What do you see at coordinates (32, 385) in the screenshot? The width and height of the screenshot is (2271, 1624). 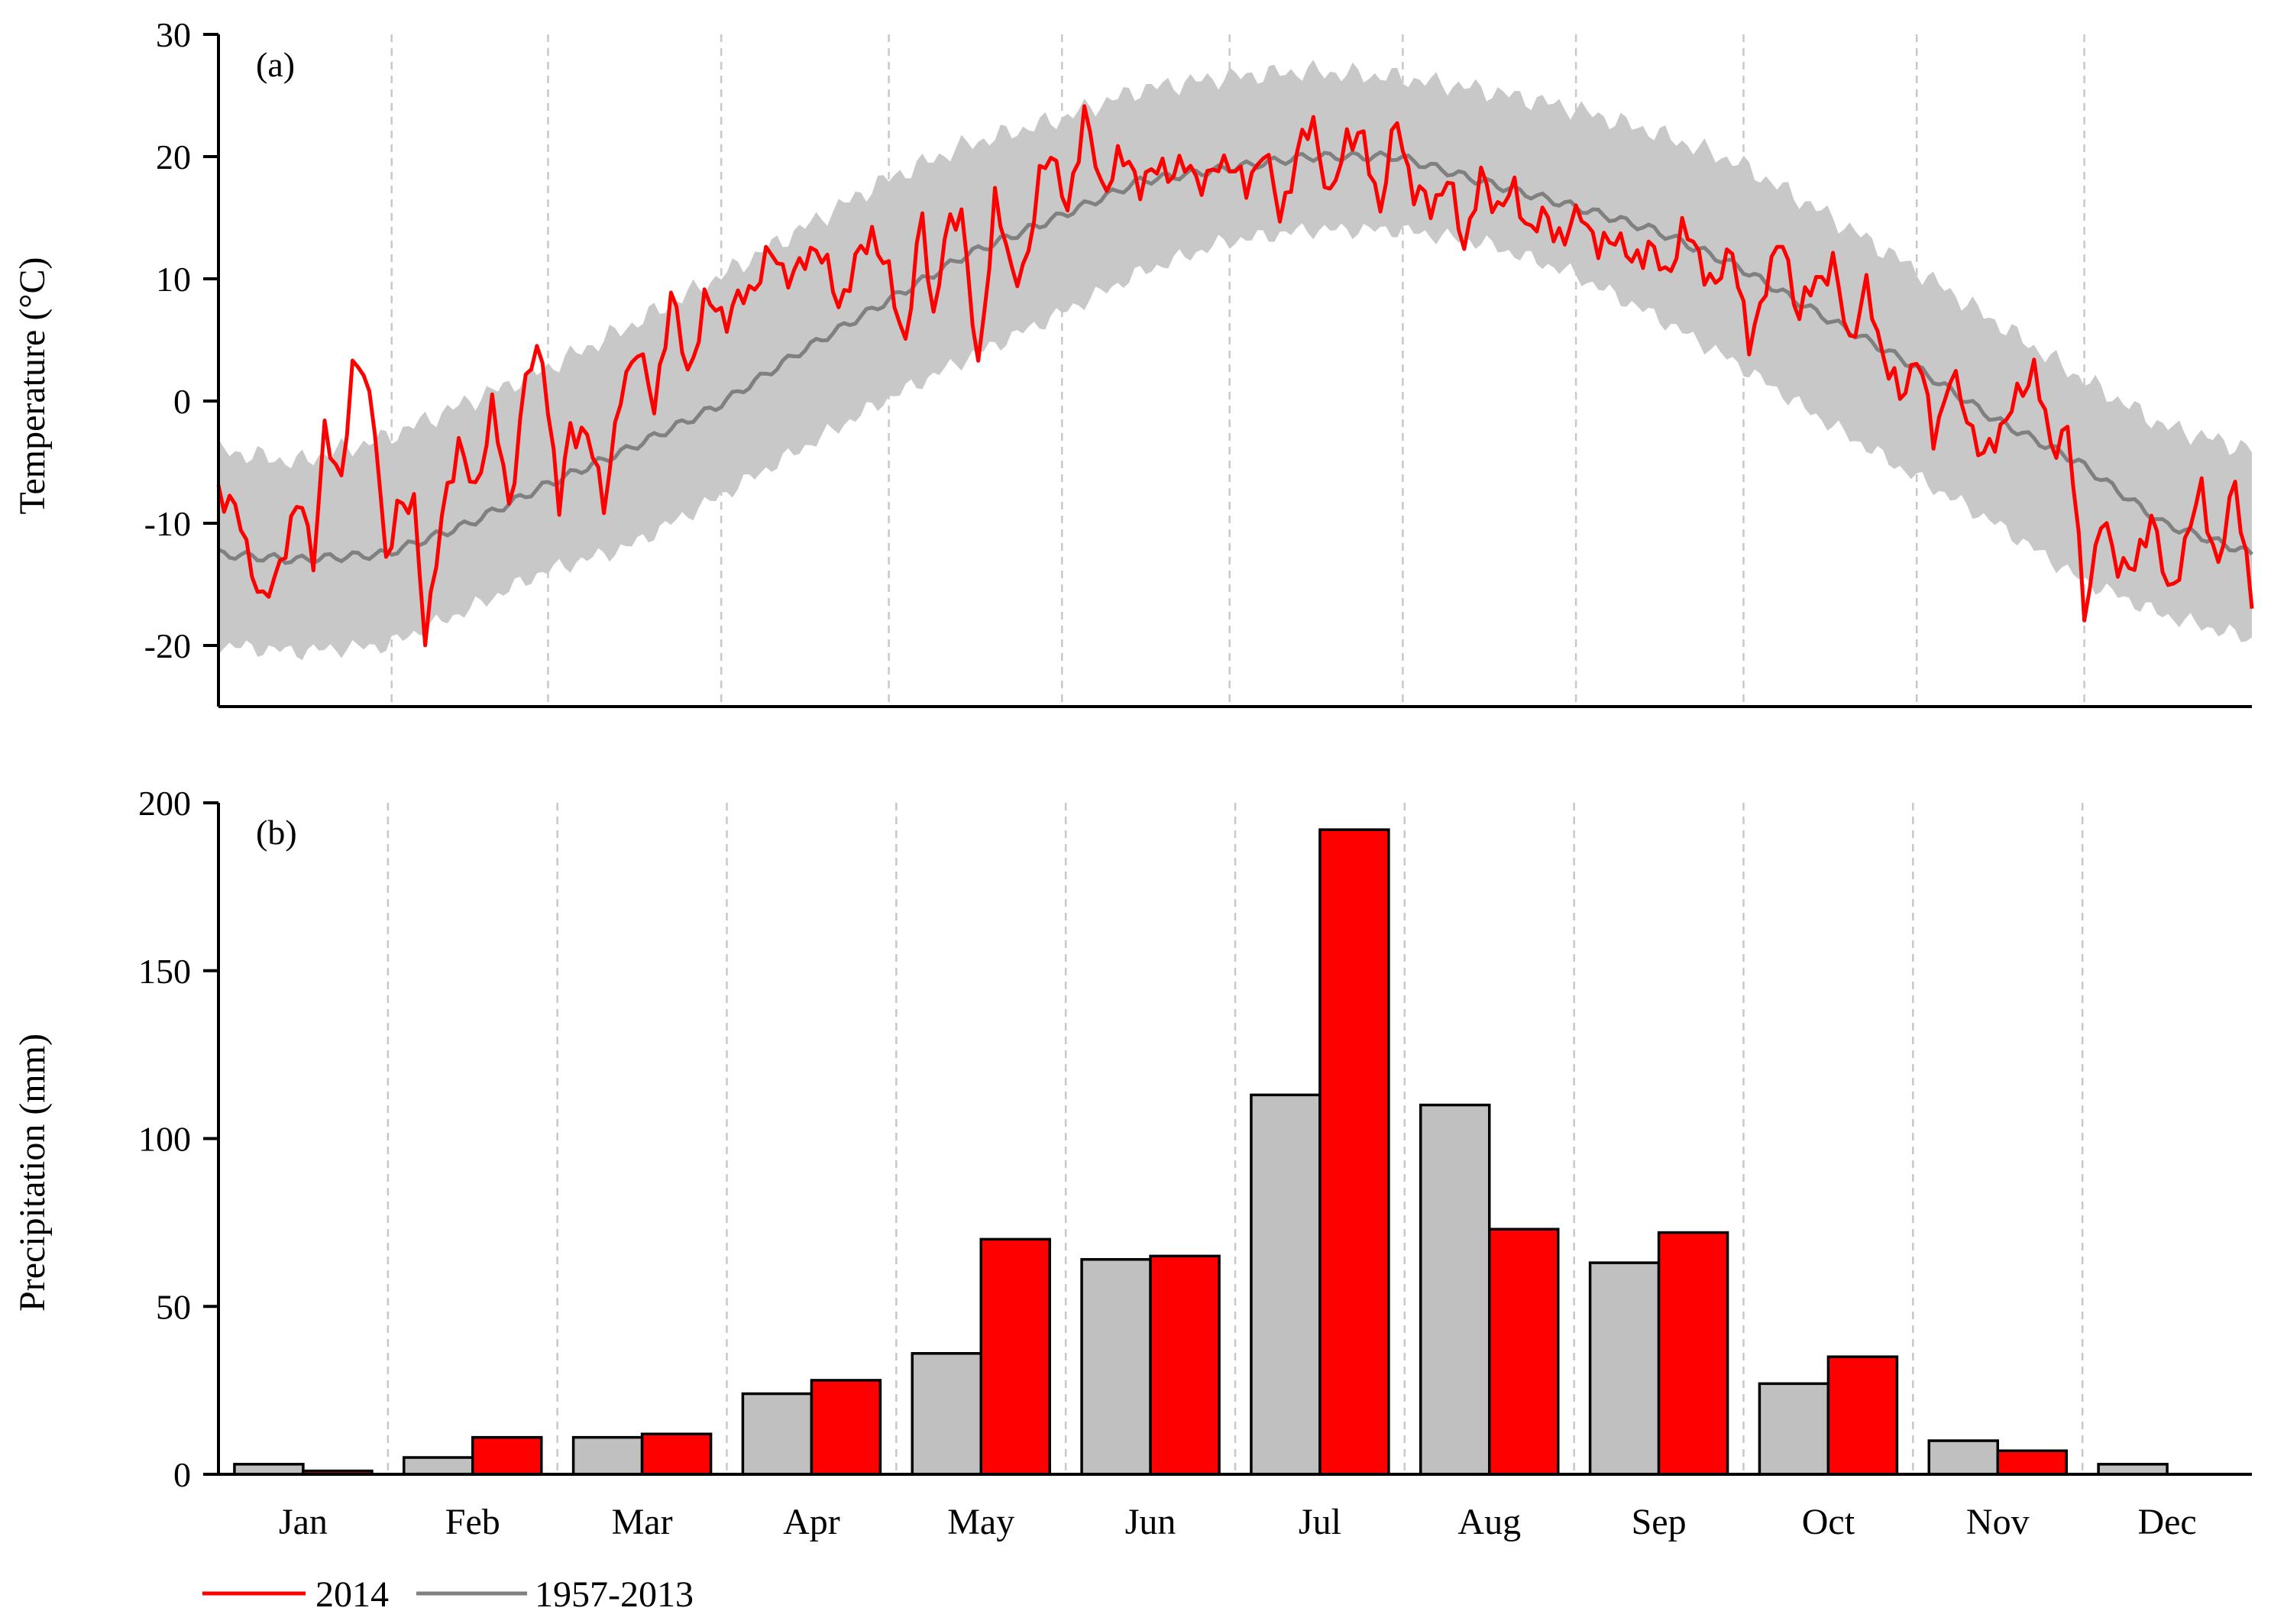 I see `temperature-y-axis-title: Temperature (°C)` at bounding box center [32, 385].